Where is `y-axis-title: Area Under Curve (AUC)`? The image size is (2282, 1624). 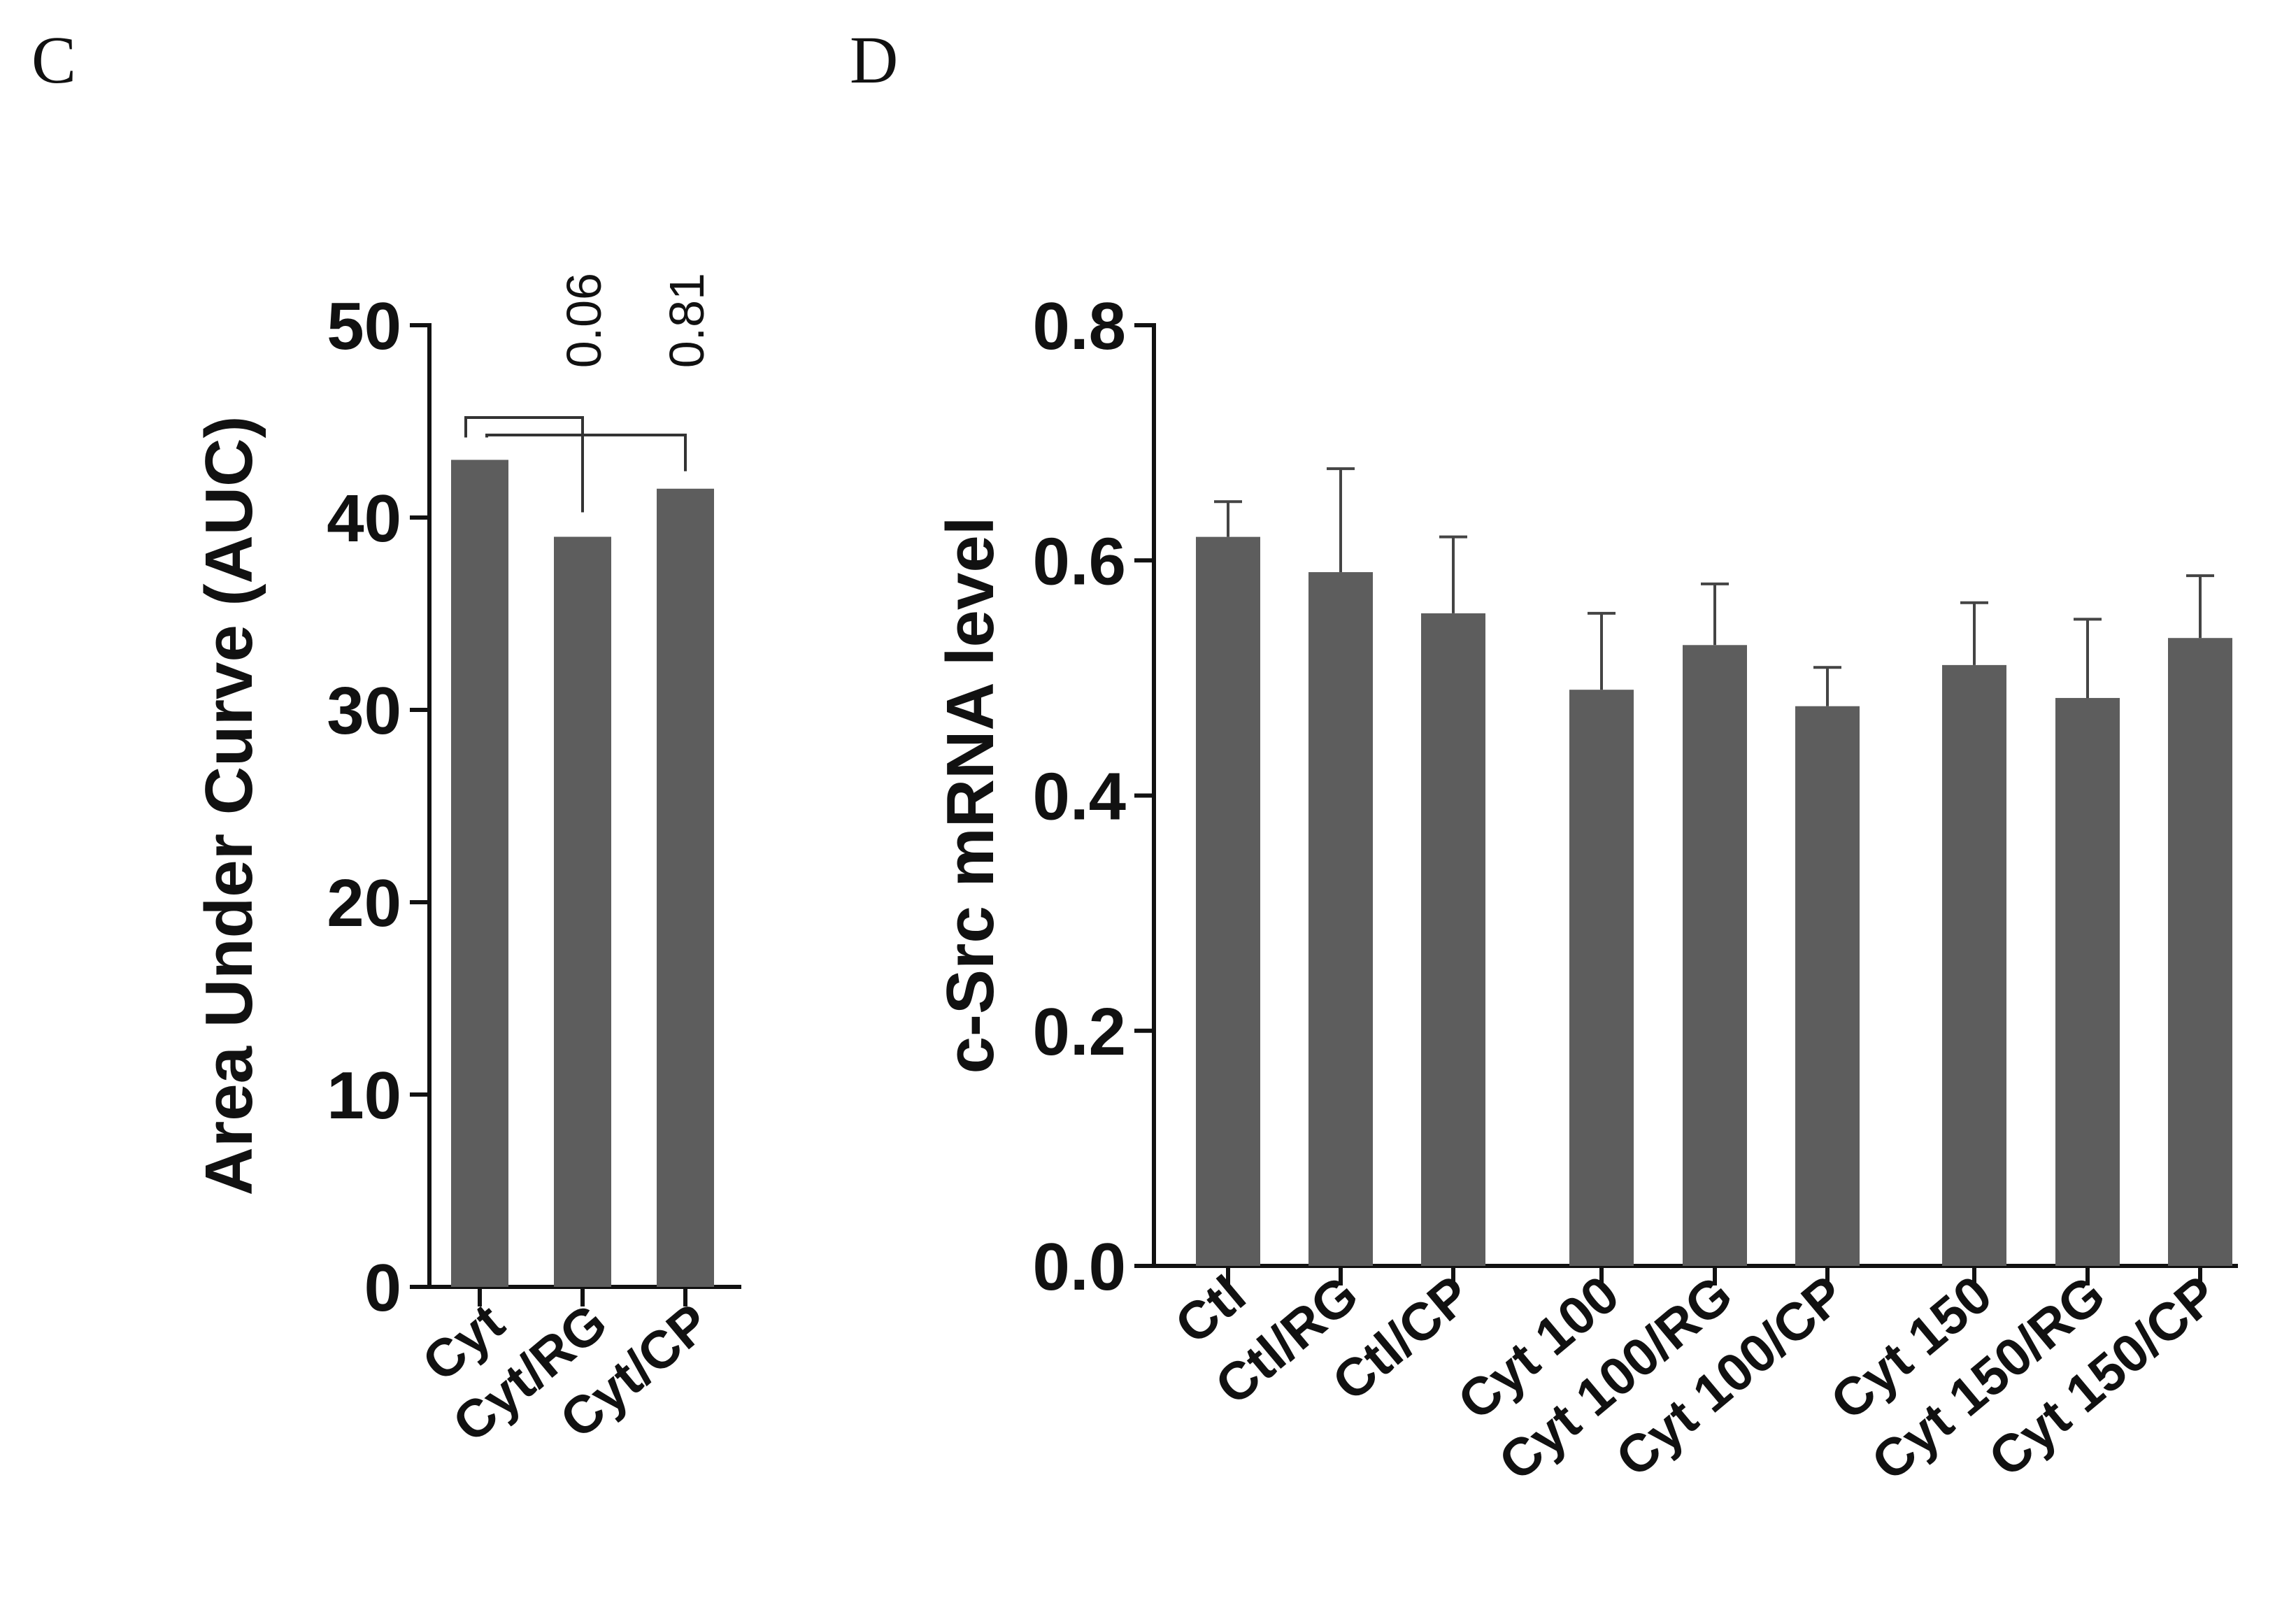
y-axis-title: Area Under Curve (AUC) is located at coordinates (229, 806).